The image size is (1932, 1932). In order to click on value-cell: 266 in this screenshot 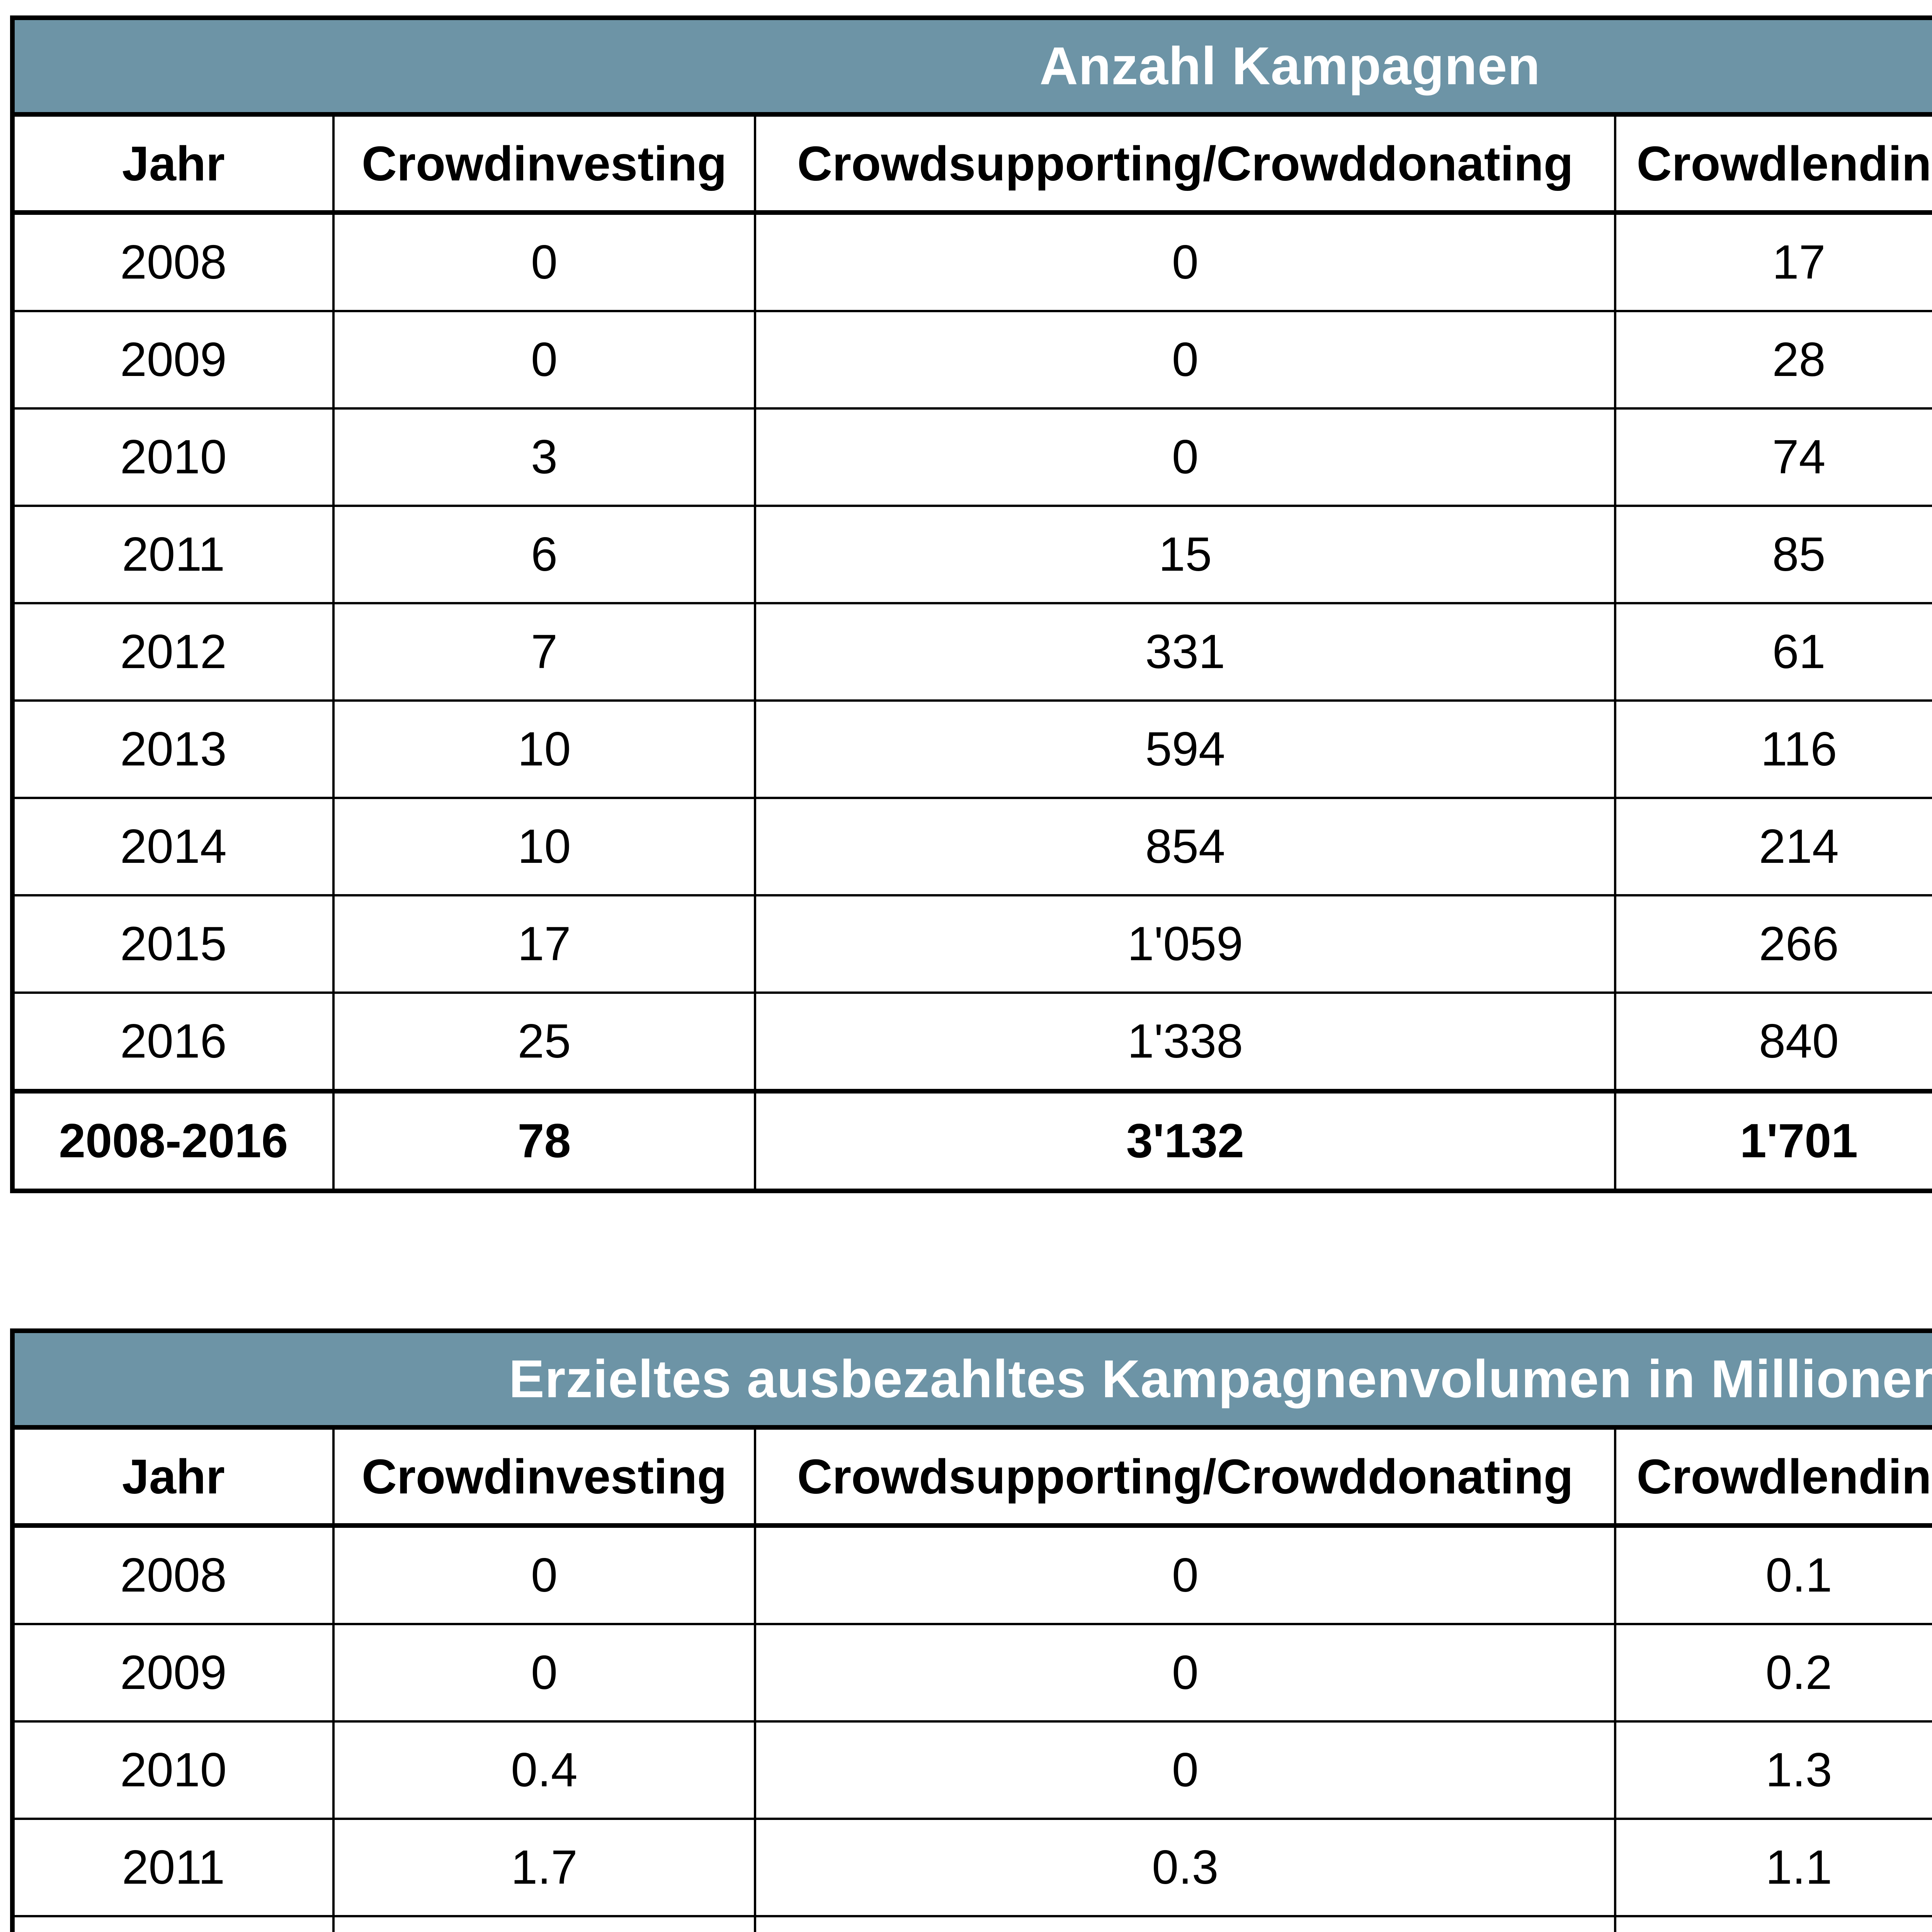, I will do `click(1773, 944)`.